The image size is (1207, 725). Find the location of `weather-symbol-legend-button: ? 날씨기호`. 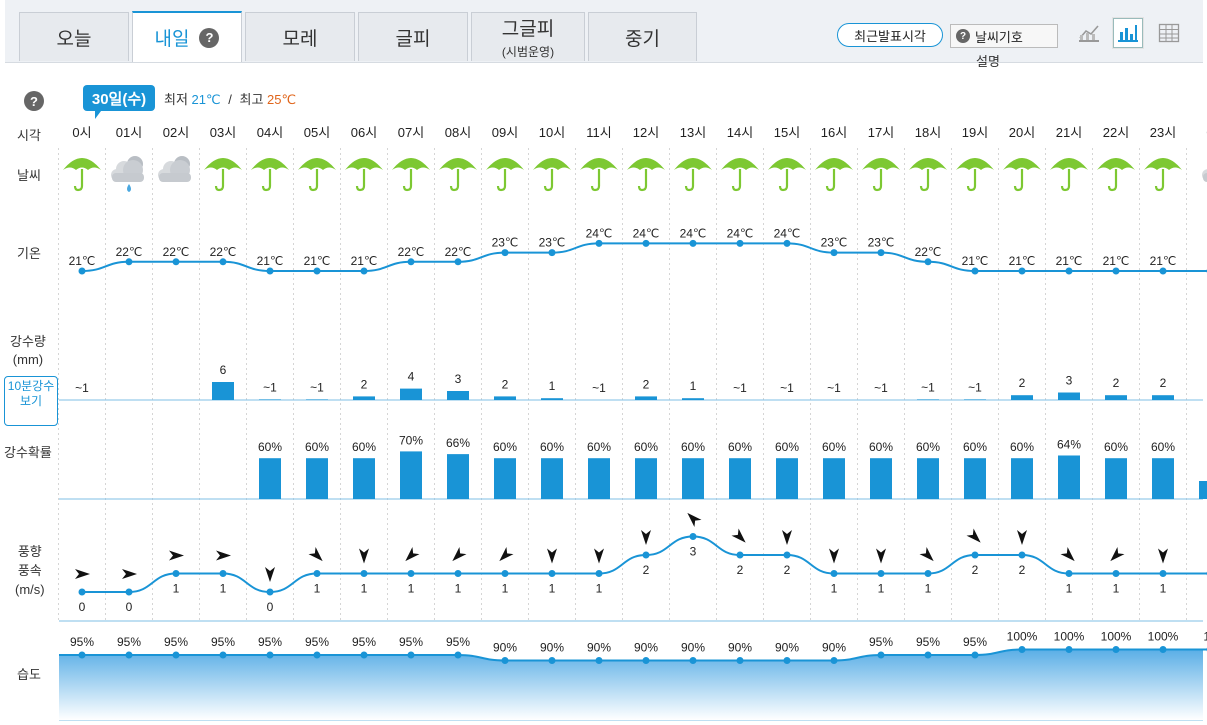

weather-symbol-legend-button: ? 날씨기호 is located at coordinates (1004, 36).